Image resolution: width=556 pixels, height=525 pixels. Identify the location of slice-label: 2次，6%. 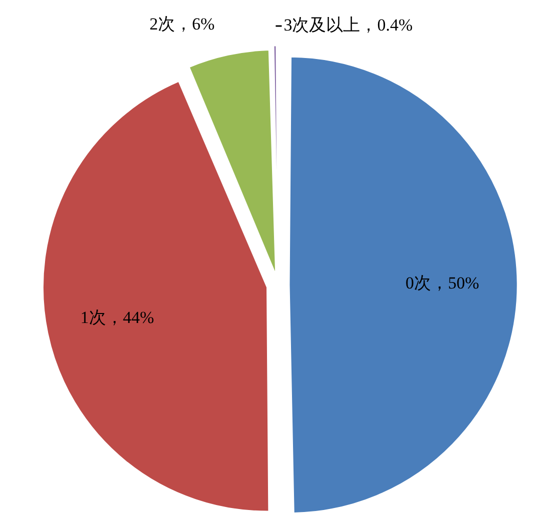
(182, 24).